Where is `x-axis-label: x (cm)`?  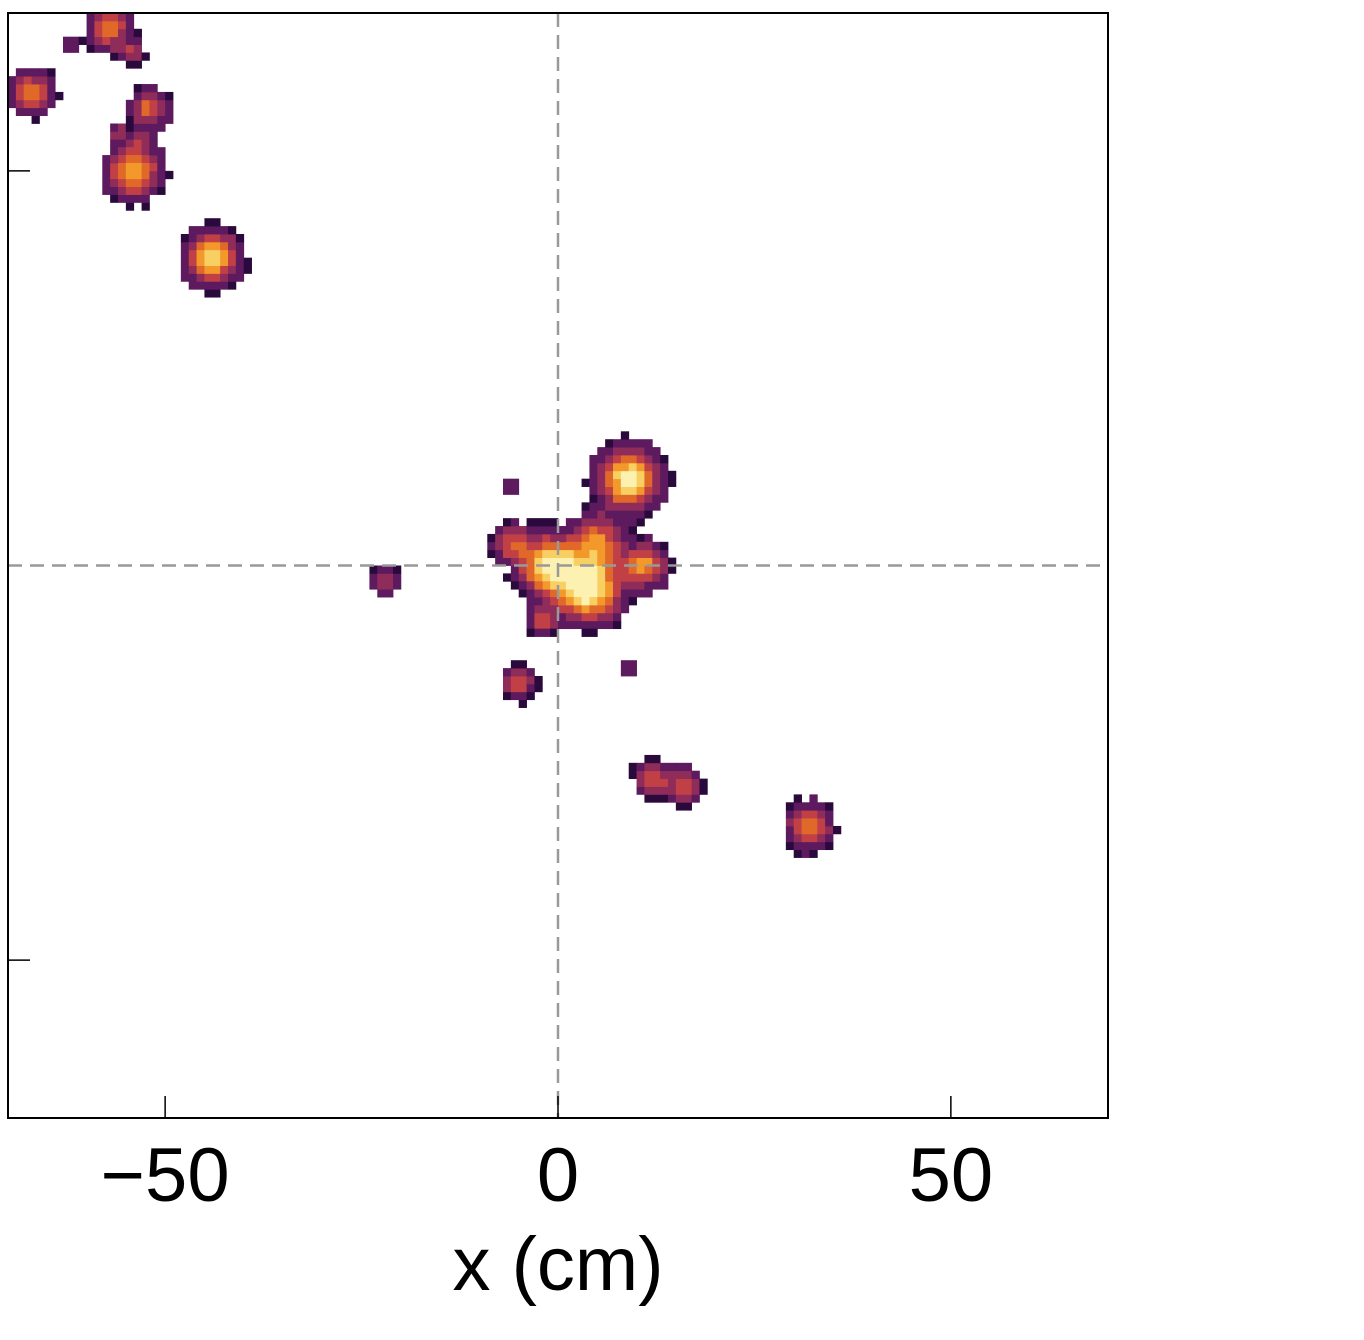
x-axis-label: x (cm) is located at coordinates (557, 1264).